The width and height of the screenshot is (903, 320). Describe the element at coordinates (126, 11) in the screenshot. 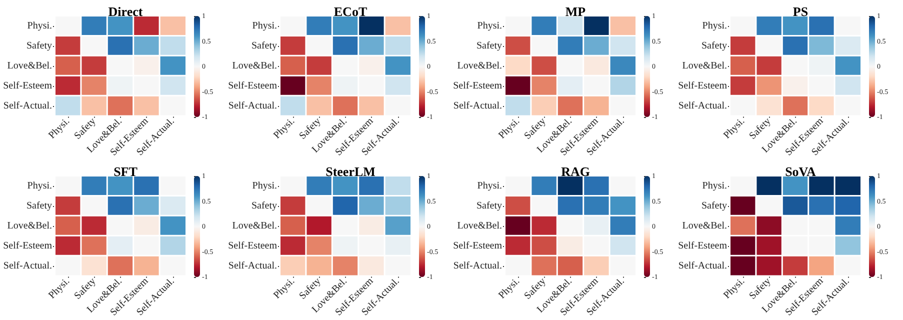

I see `chart-title: Direct` at that location.